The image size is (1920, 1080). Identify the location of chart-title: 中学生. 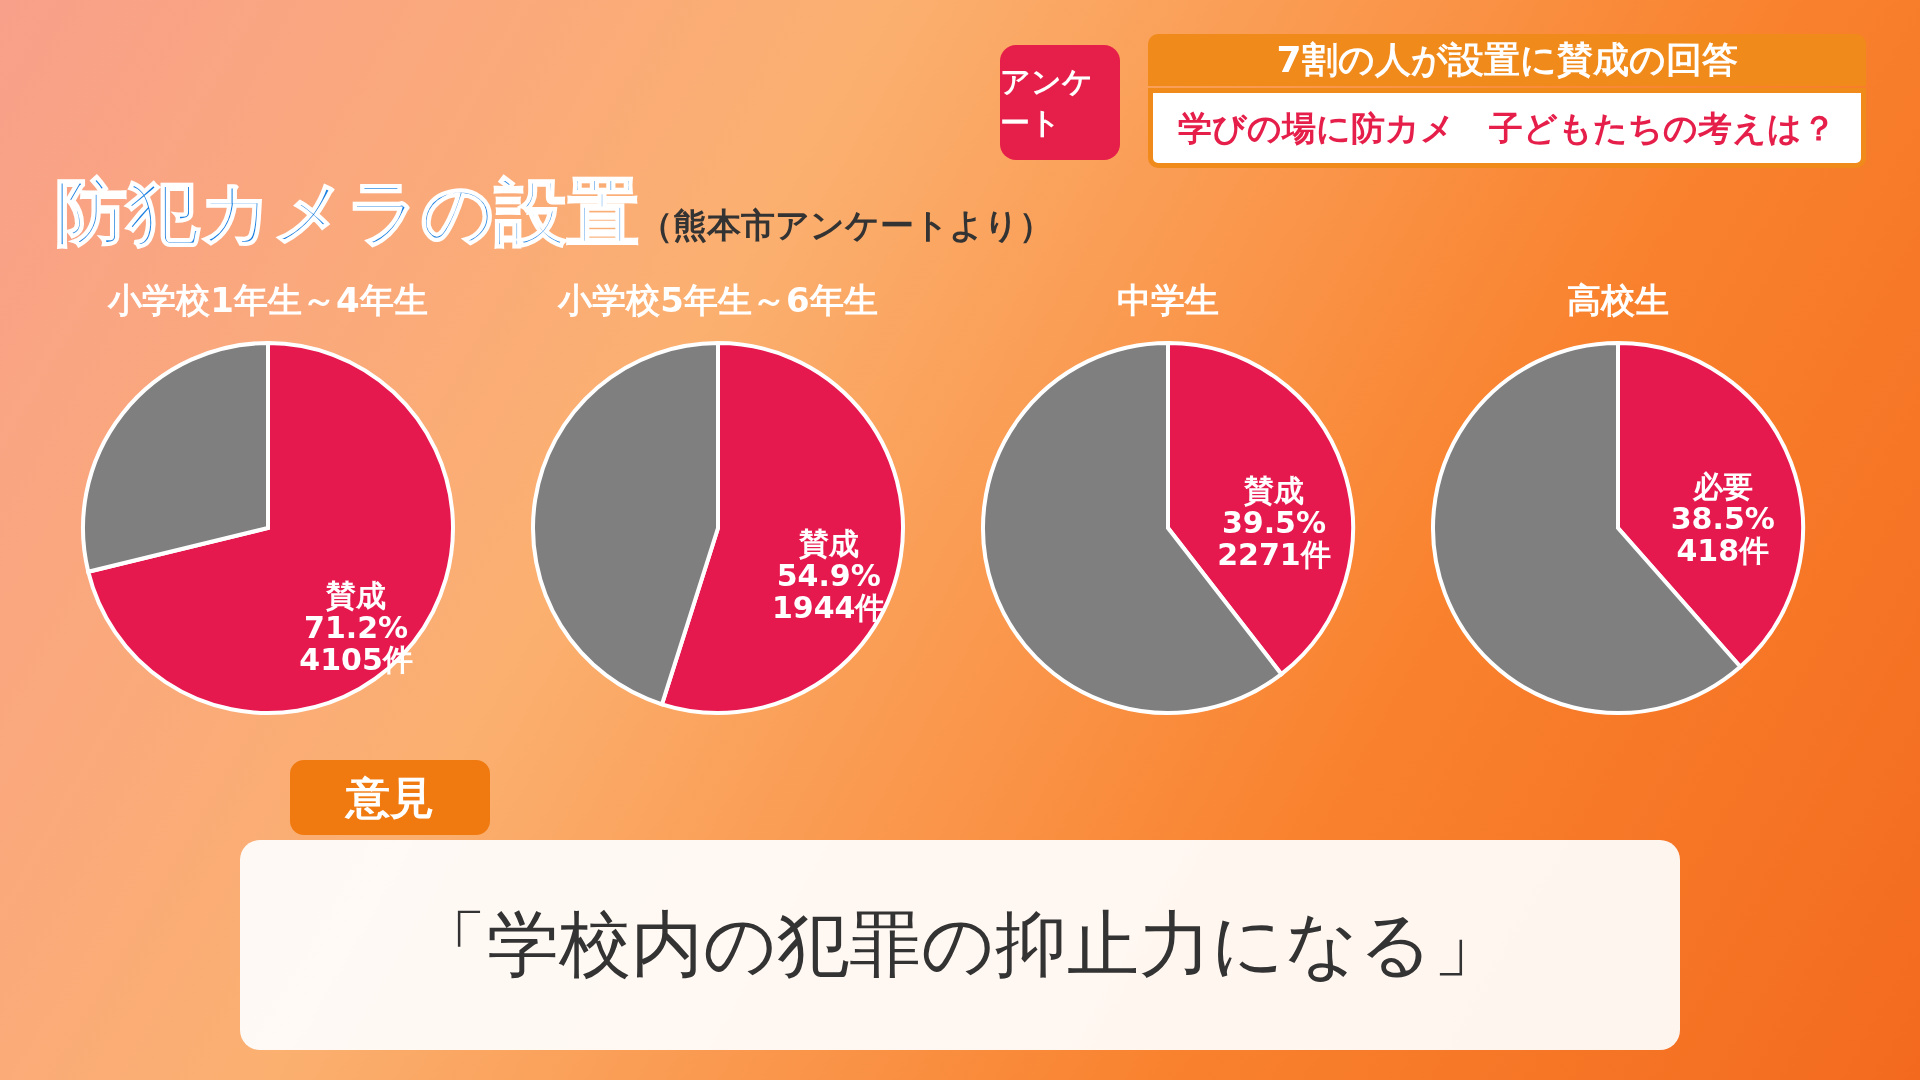
(1168, 300).